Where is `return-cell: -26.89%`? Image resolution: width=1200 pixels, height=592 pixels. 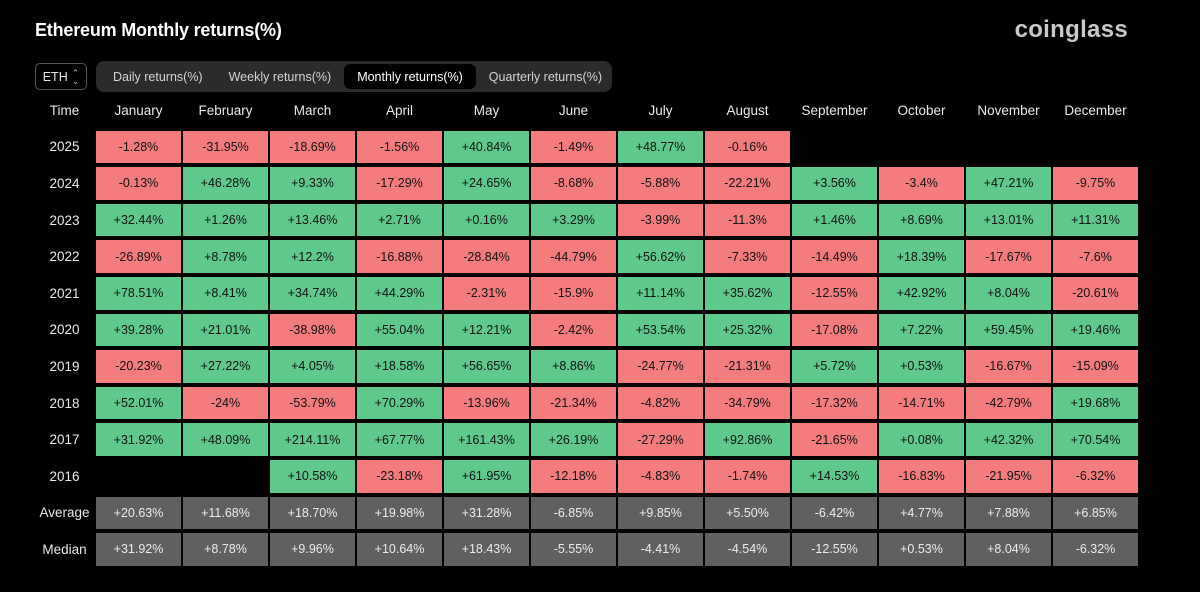
return-cell: -26.89% is located at coordinates (138, 256).